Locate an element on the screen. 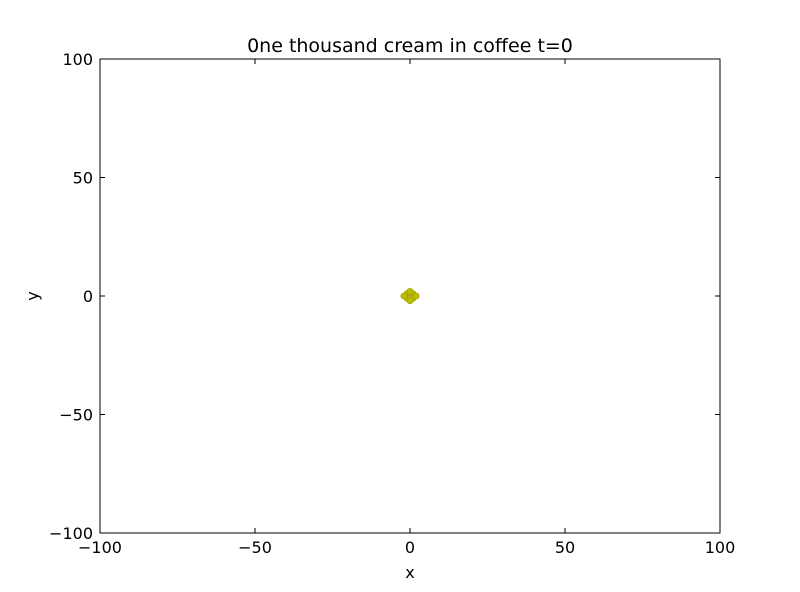  x-tick-label: −50 is located at coordinates (255, 547).